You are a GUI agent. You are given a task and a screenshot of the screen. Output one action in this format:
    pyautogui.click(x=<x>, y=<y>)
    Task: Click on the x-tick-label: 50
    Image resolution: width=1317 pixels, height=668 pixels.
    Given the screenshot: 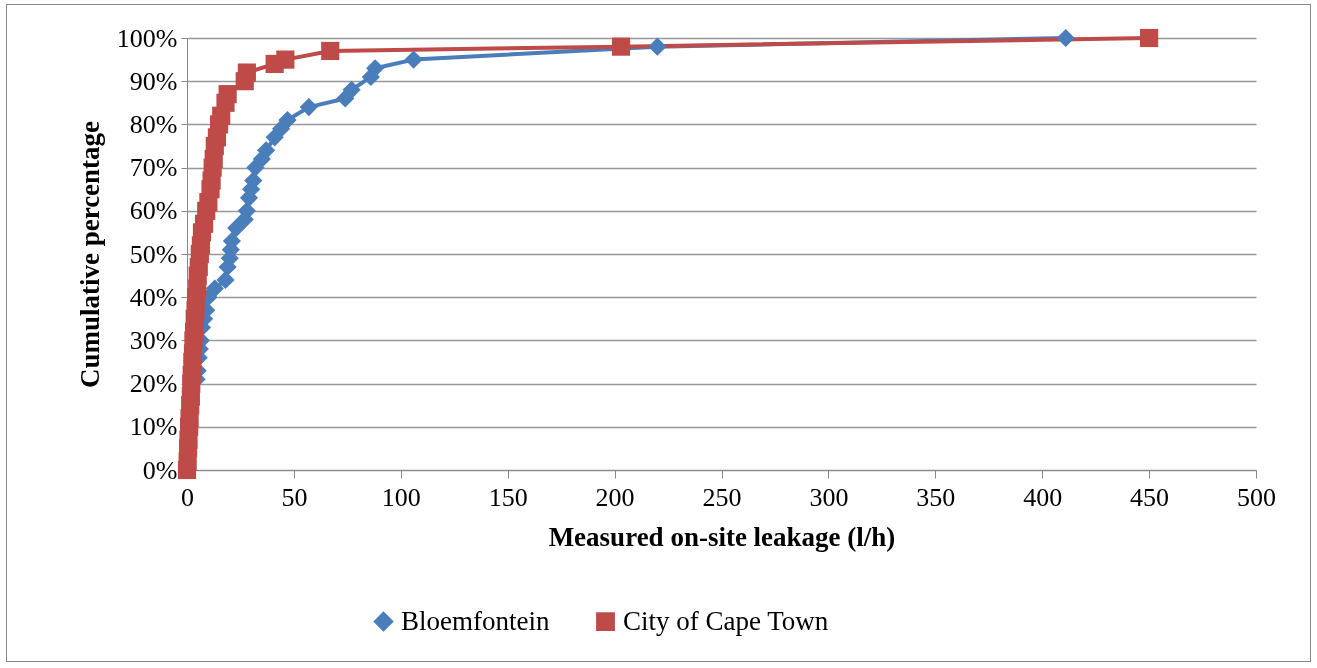 What is the action you would take?
    pyautogui.click(x=294, y=497)
    